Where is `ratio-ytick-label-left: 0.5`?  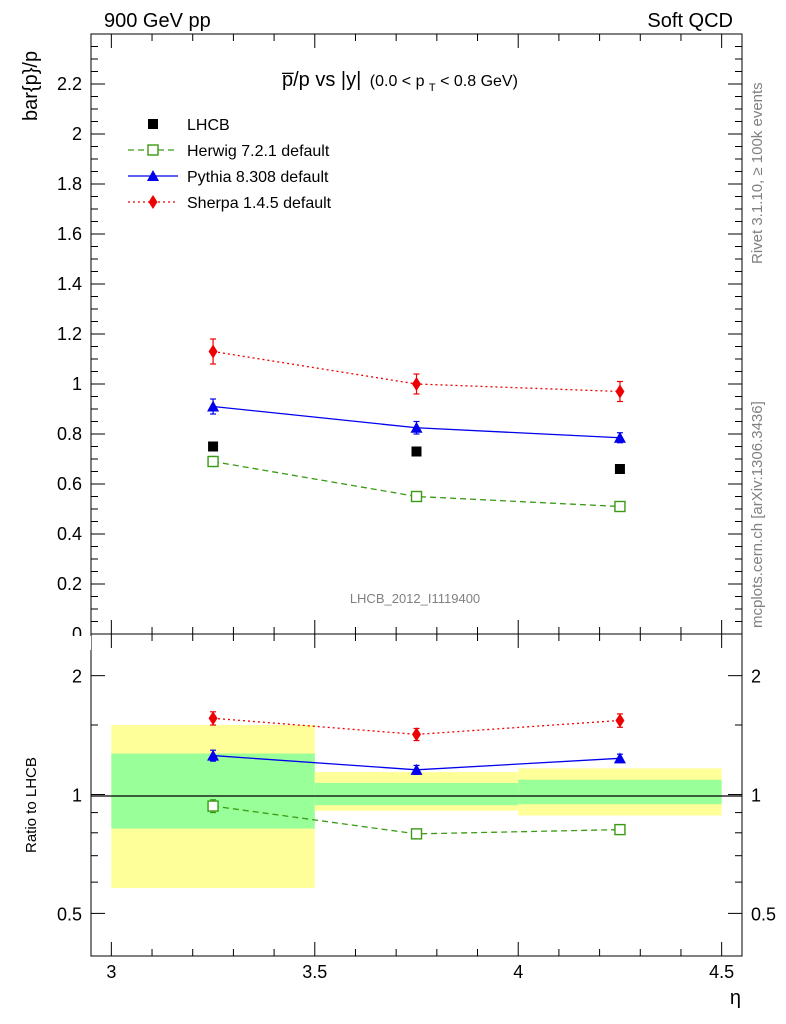
ratio-ytick-label-left: 0.5 is located at coordinates (69, 914).